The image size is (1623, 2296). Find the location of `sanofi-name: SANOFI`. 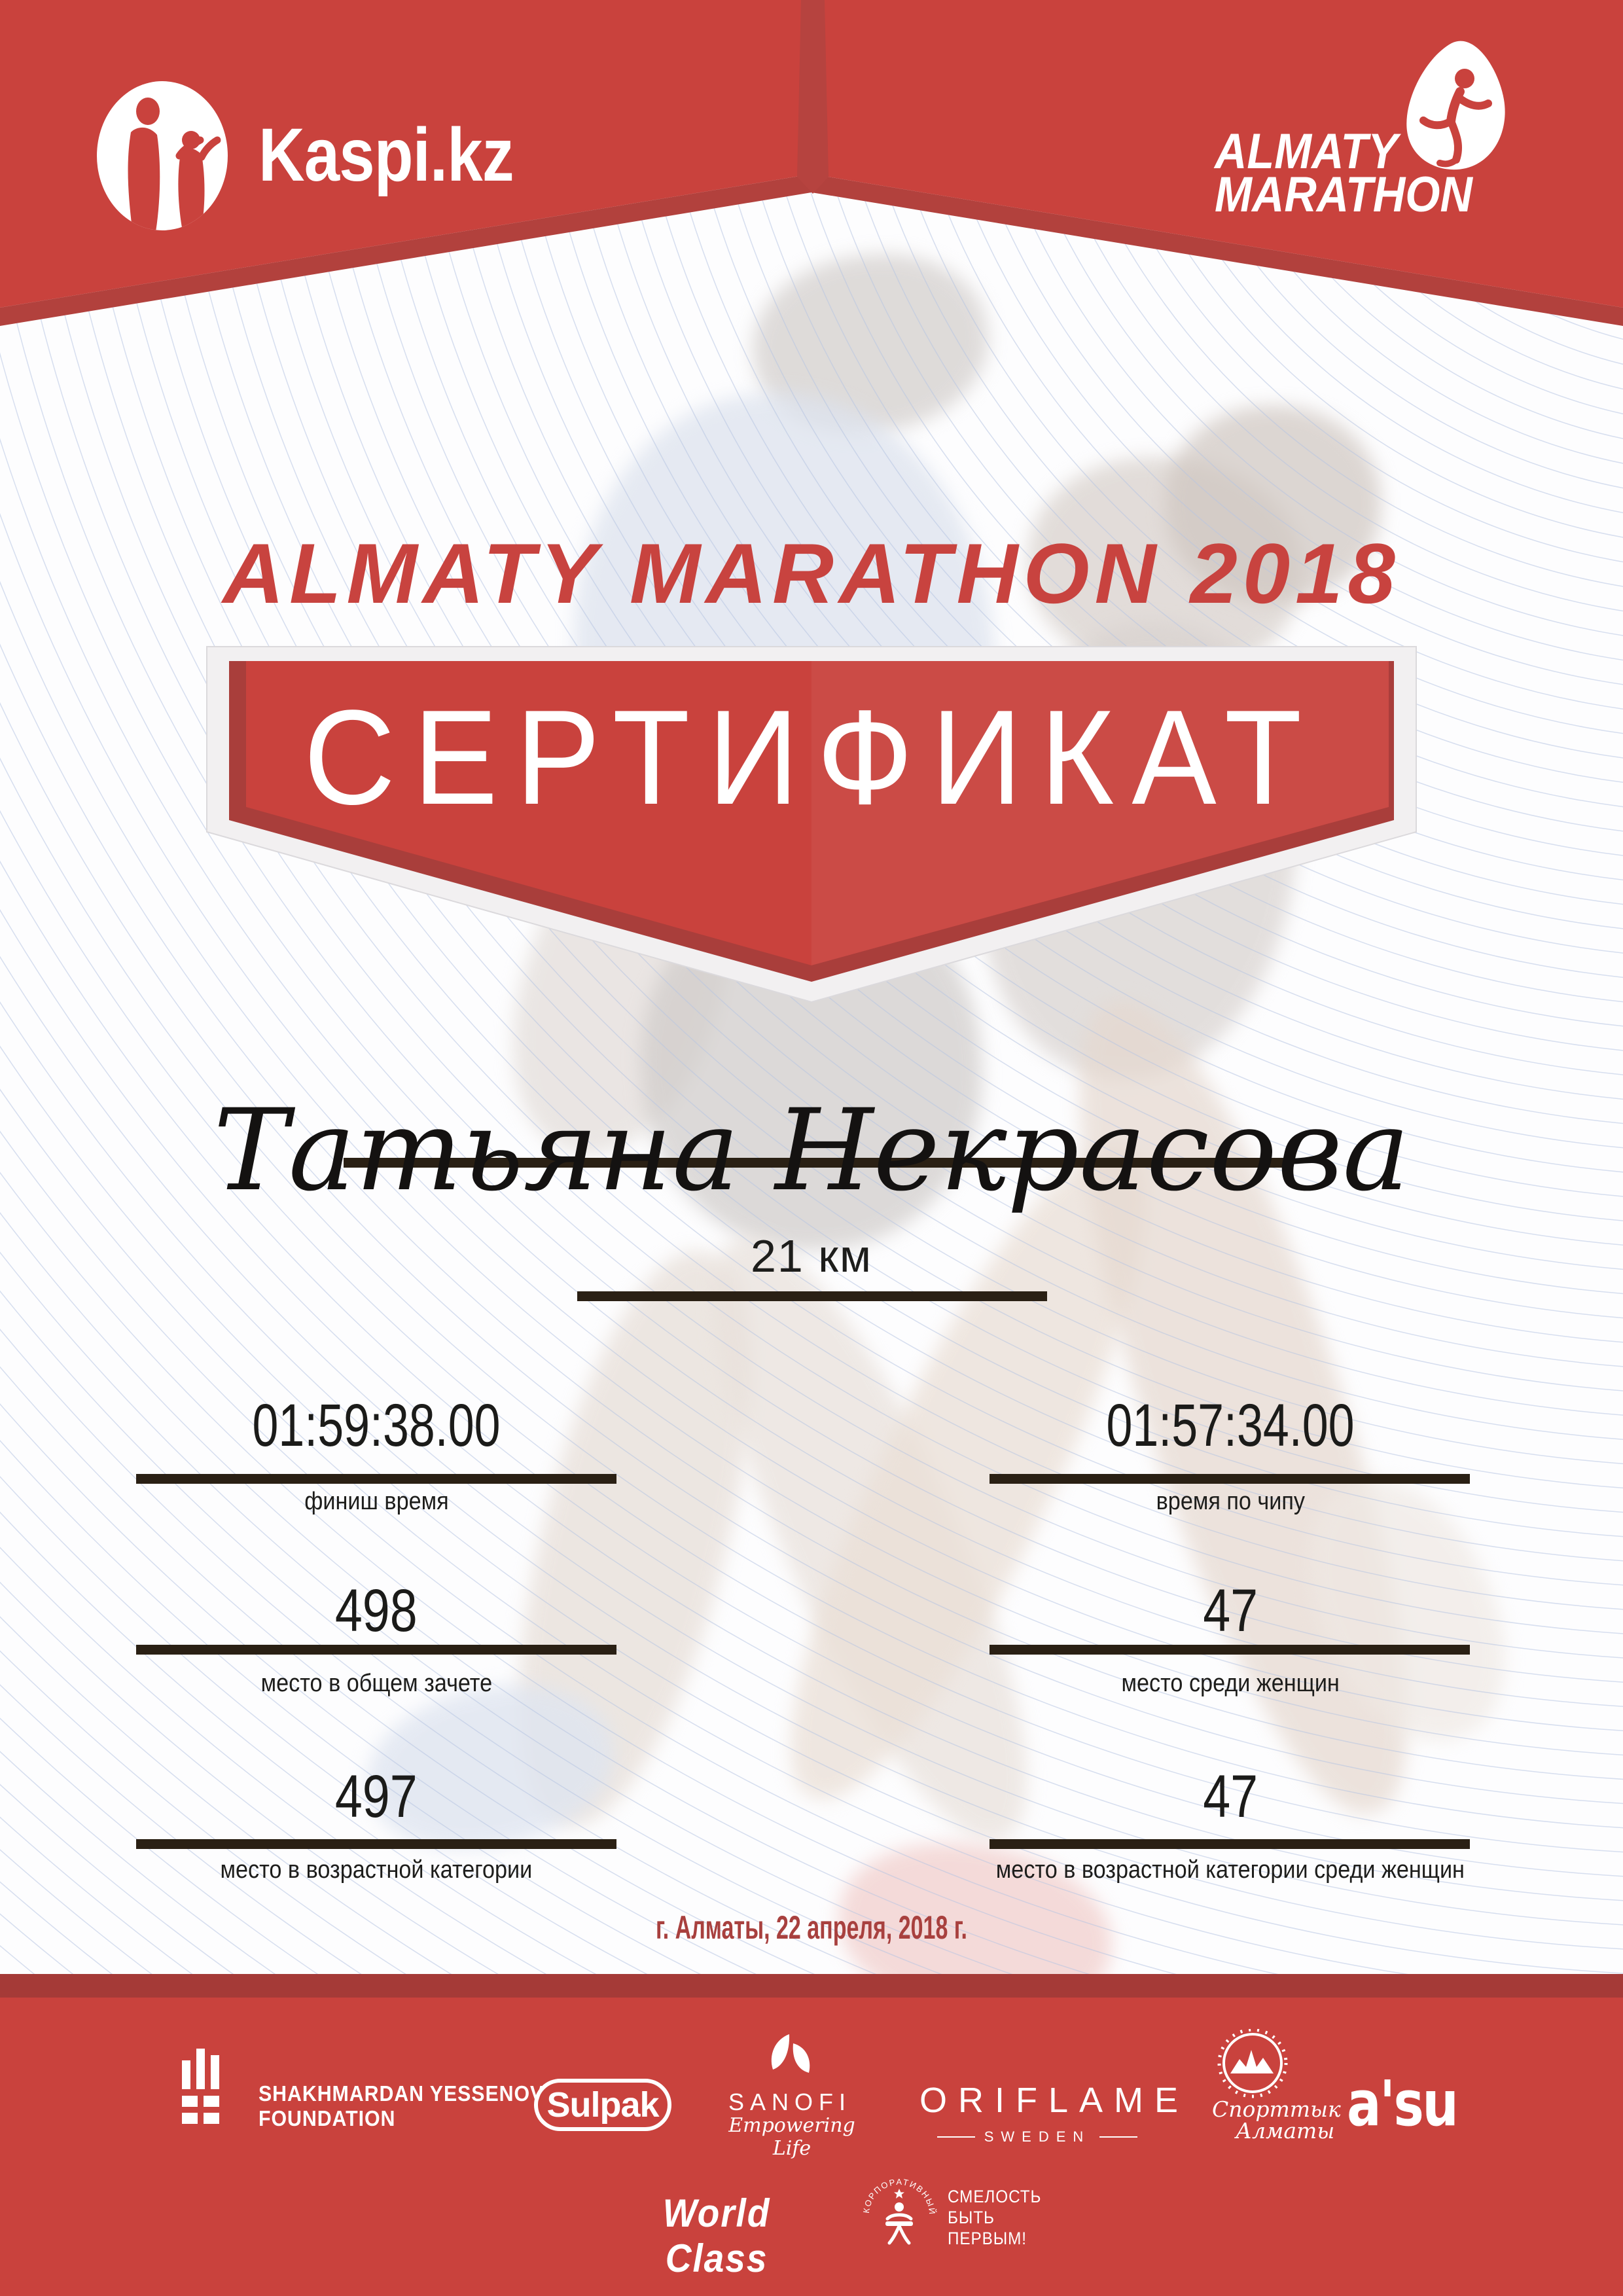

sanofi-name: SANOFI is located at coordinates (789, 2102).